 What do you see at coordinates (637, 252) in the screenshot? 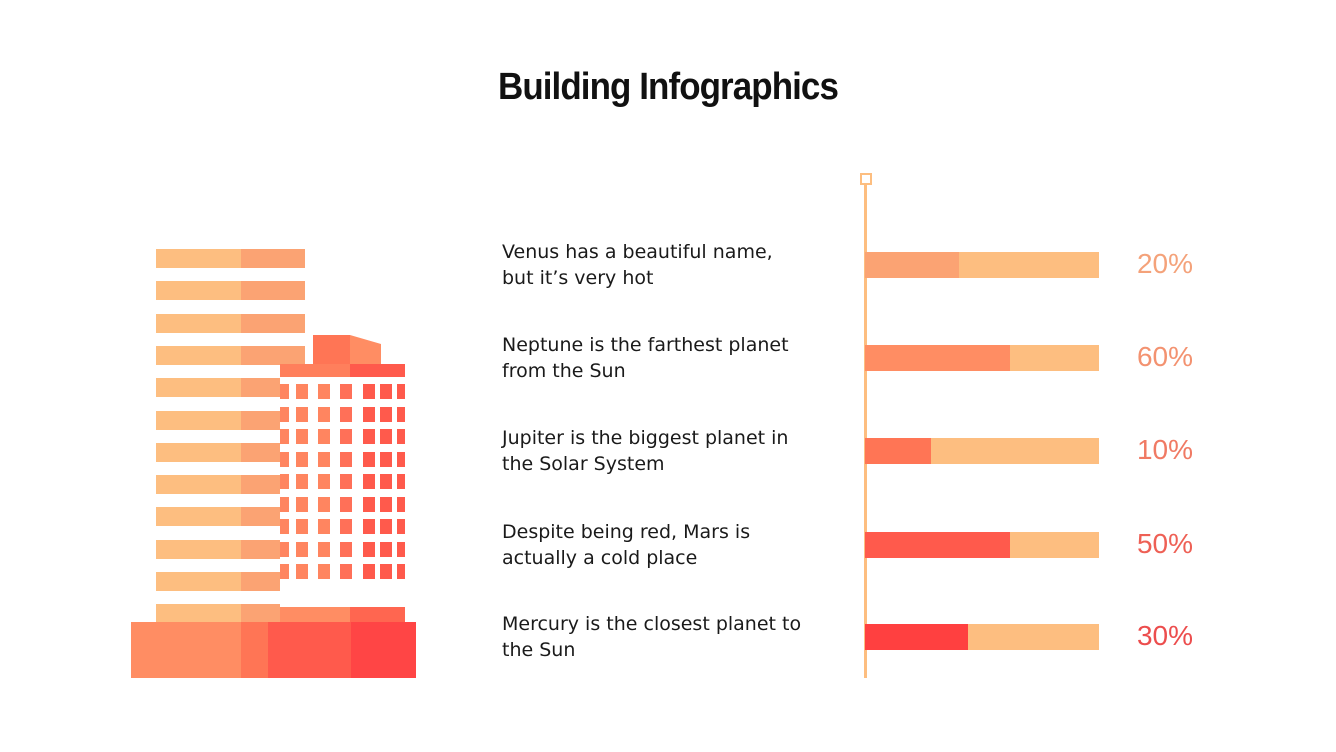
I see `description-line: Venus has a beautiful name,` at bounding box center [637, 252].